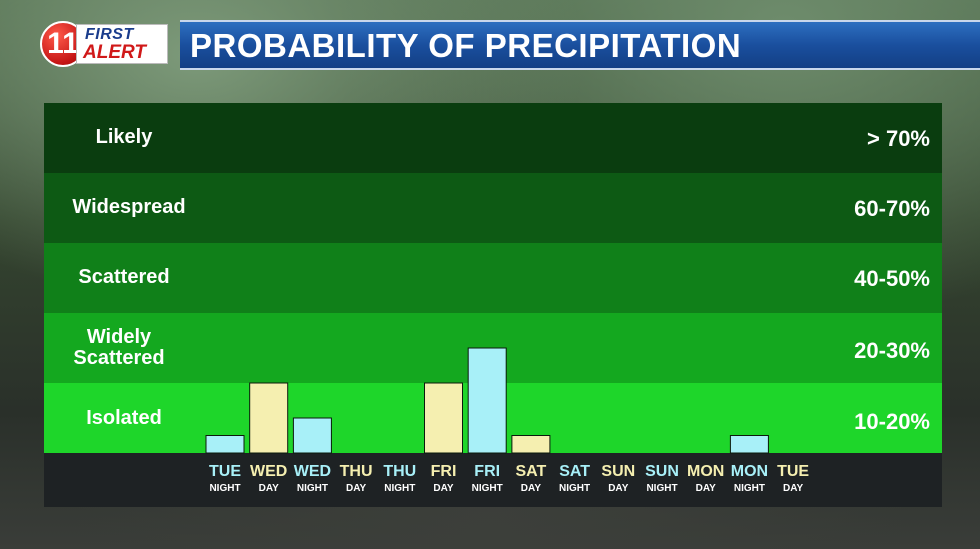 This screenshot has width=980, height=549. I want to click on bar-mon-night, so click(749, 444).